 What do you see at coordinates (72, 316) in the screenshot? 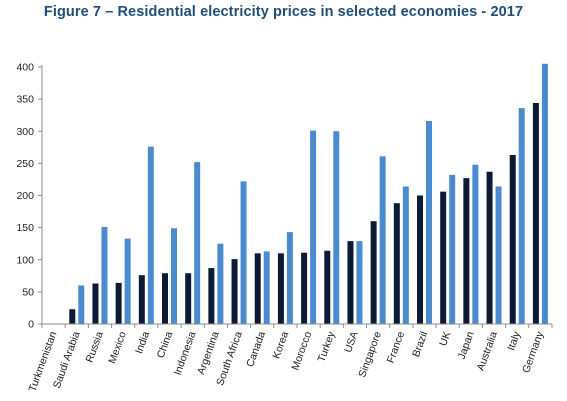
I see `bar-dark-saudi-arabia` at bounding box center [72, 316].